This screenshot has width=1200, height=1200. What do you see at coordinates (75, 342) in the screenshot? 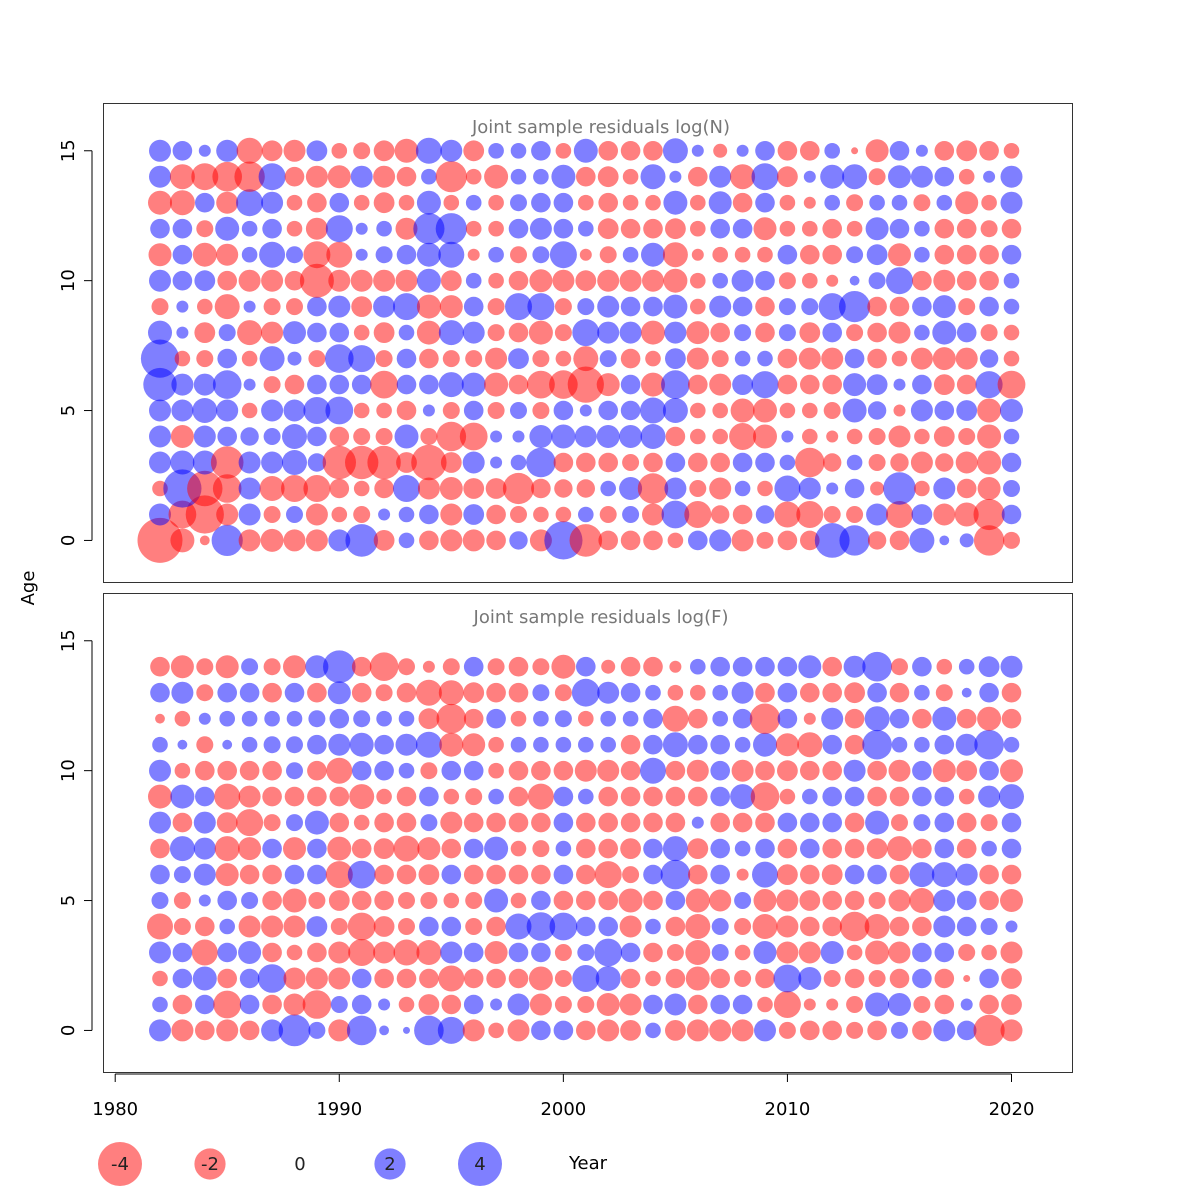
I see `y-axis: 0 5 10 15` at bounding box center [75, 342].